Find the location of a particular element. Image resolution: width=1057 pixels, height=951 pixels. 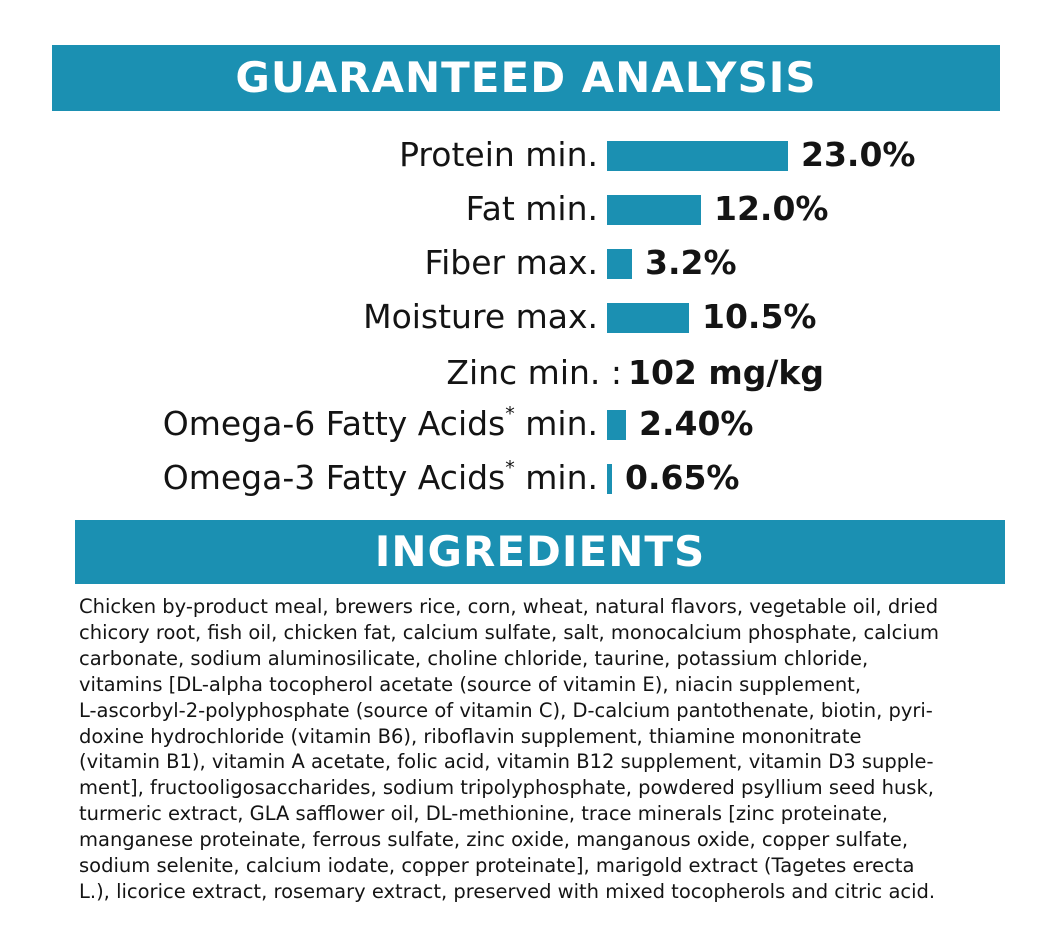

analysis-value: 102 mg/kg is located at coordinates (726, 372).